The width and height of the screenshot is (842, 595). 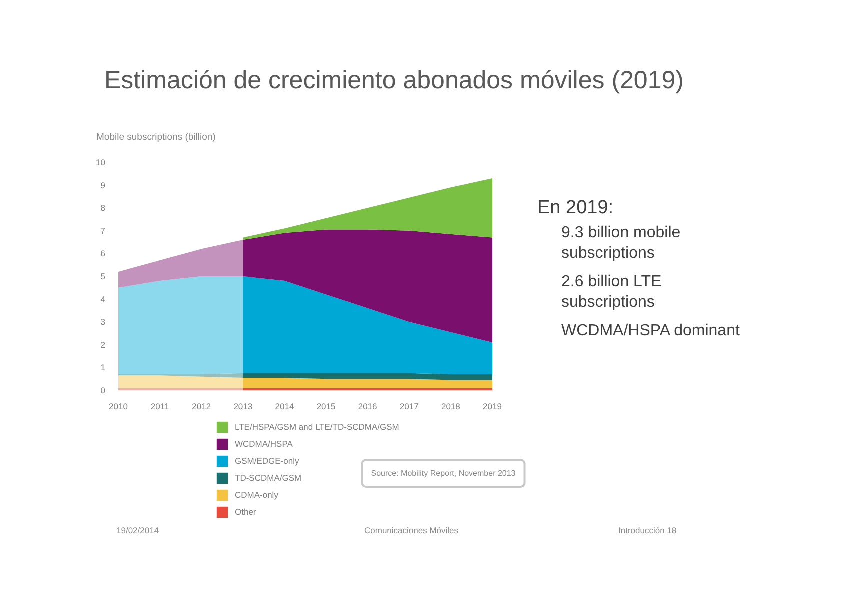 What do you see at coordinates (368, 407) in the screenshot?
I see `x-tick-label: 2016` at bounding box center [368, 407].